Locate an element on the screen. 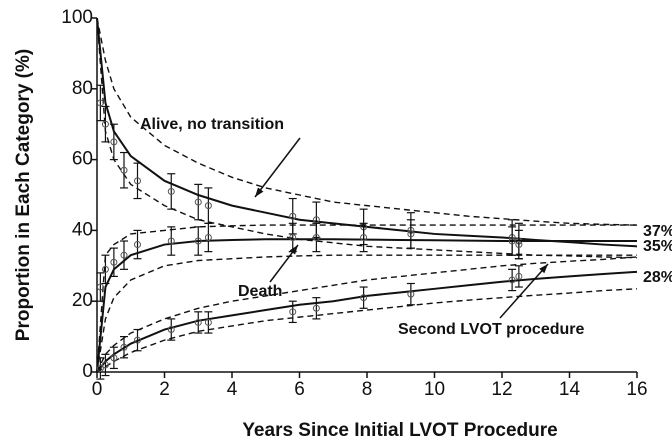 Image resolution: width=672 pixels, height=444 pixels. x-tick-label: 10 is located at coordinates (434, 389).